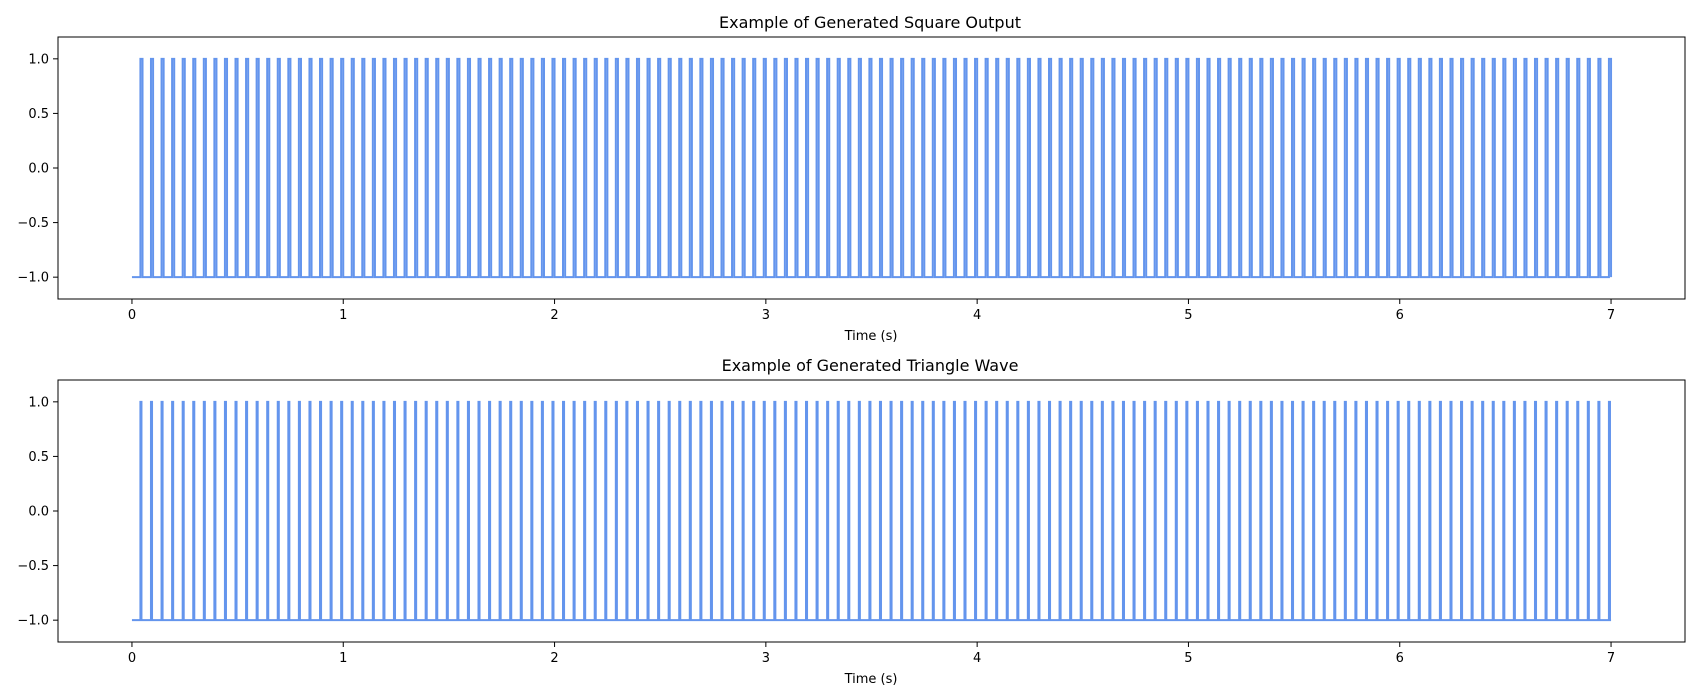 The height and width of the screenshot is (700, 1700). Describe the element at coordinates (870, 22) in the screenshot. I see `chart-title: Example of Generated Square Output` at that location.